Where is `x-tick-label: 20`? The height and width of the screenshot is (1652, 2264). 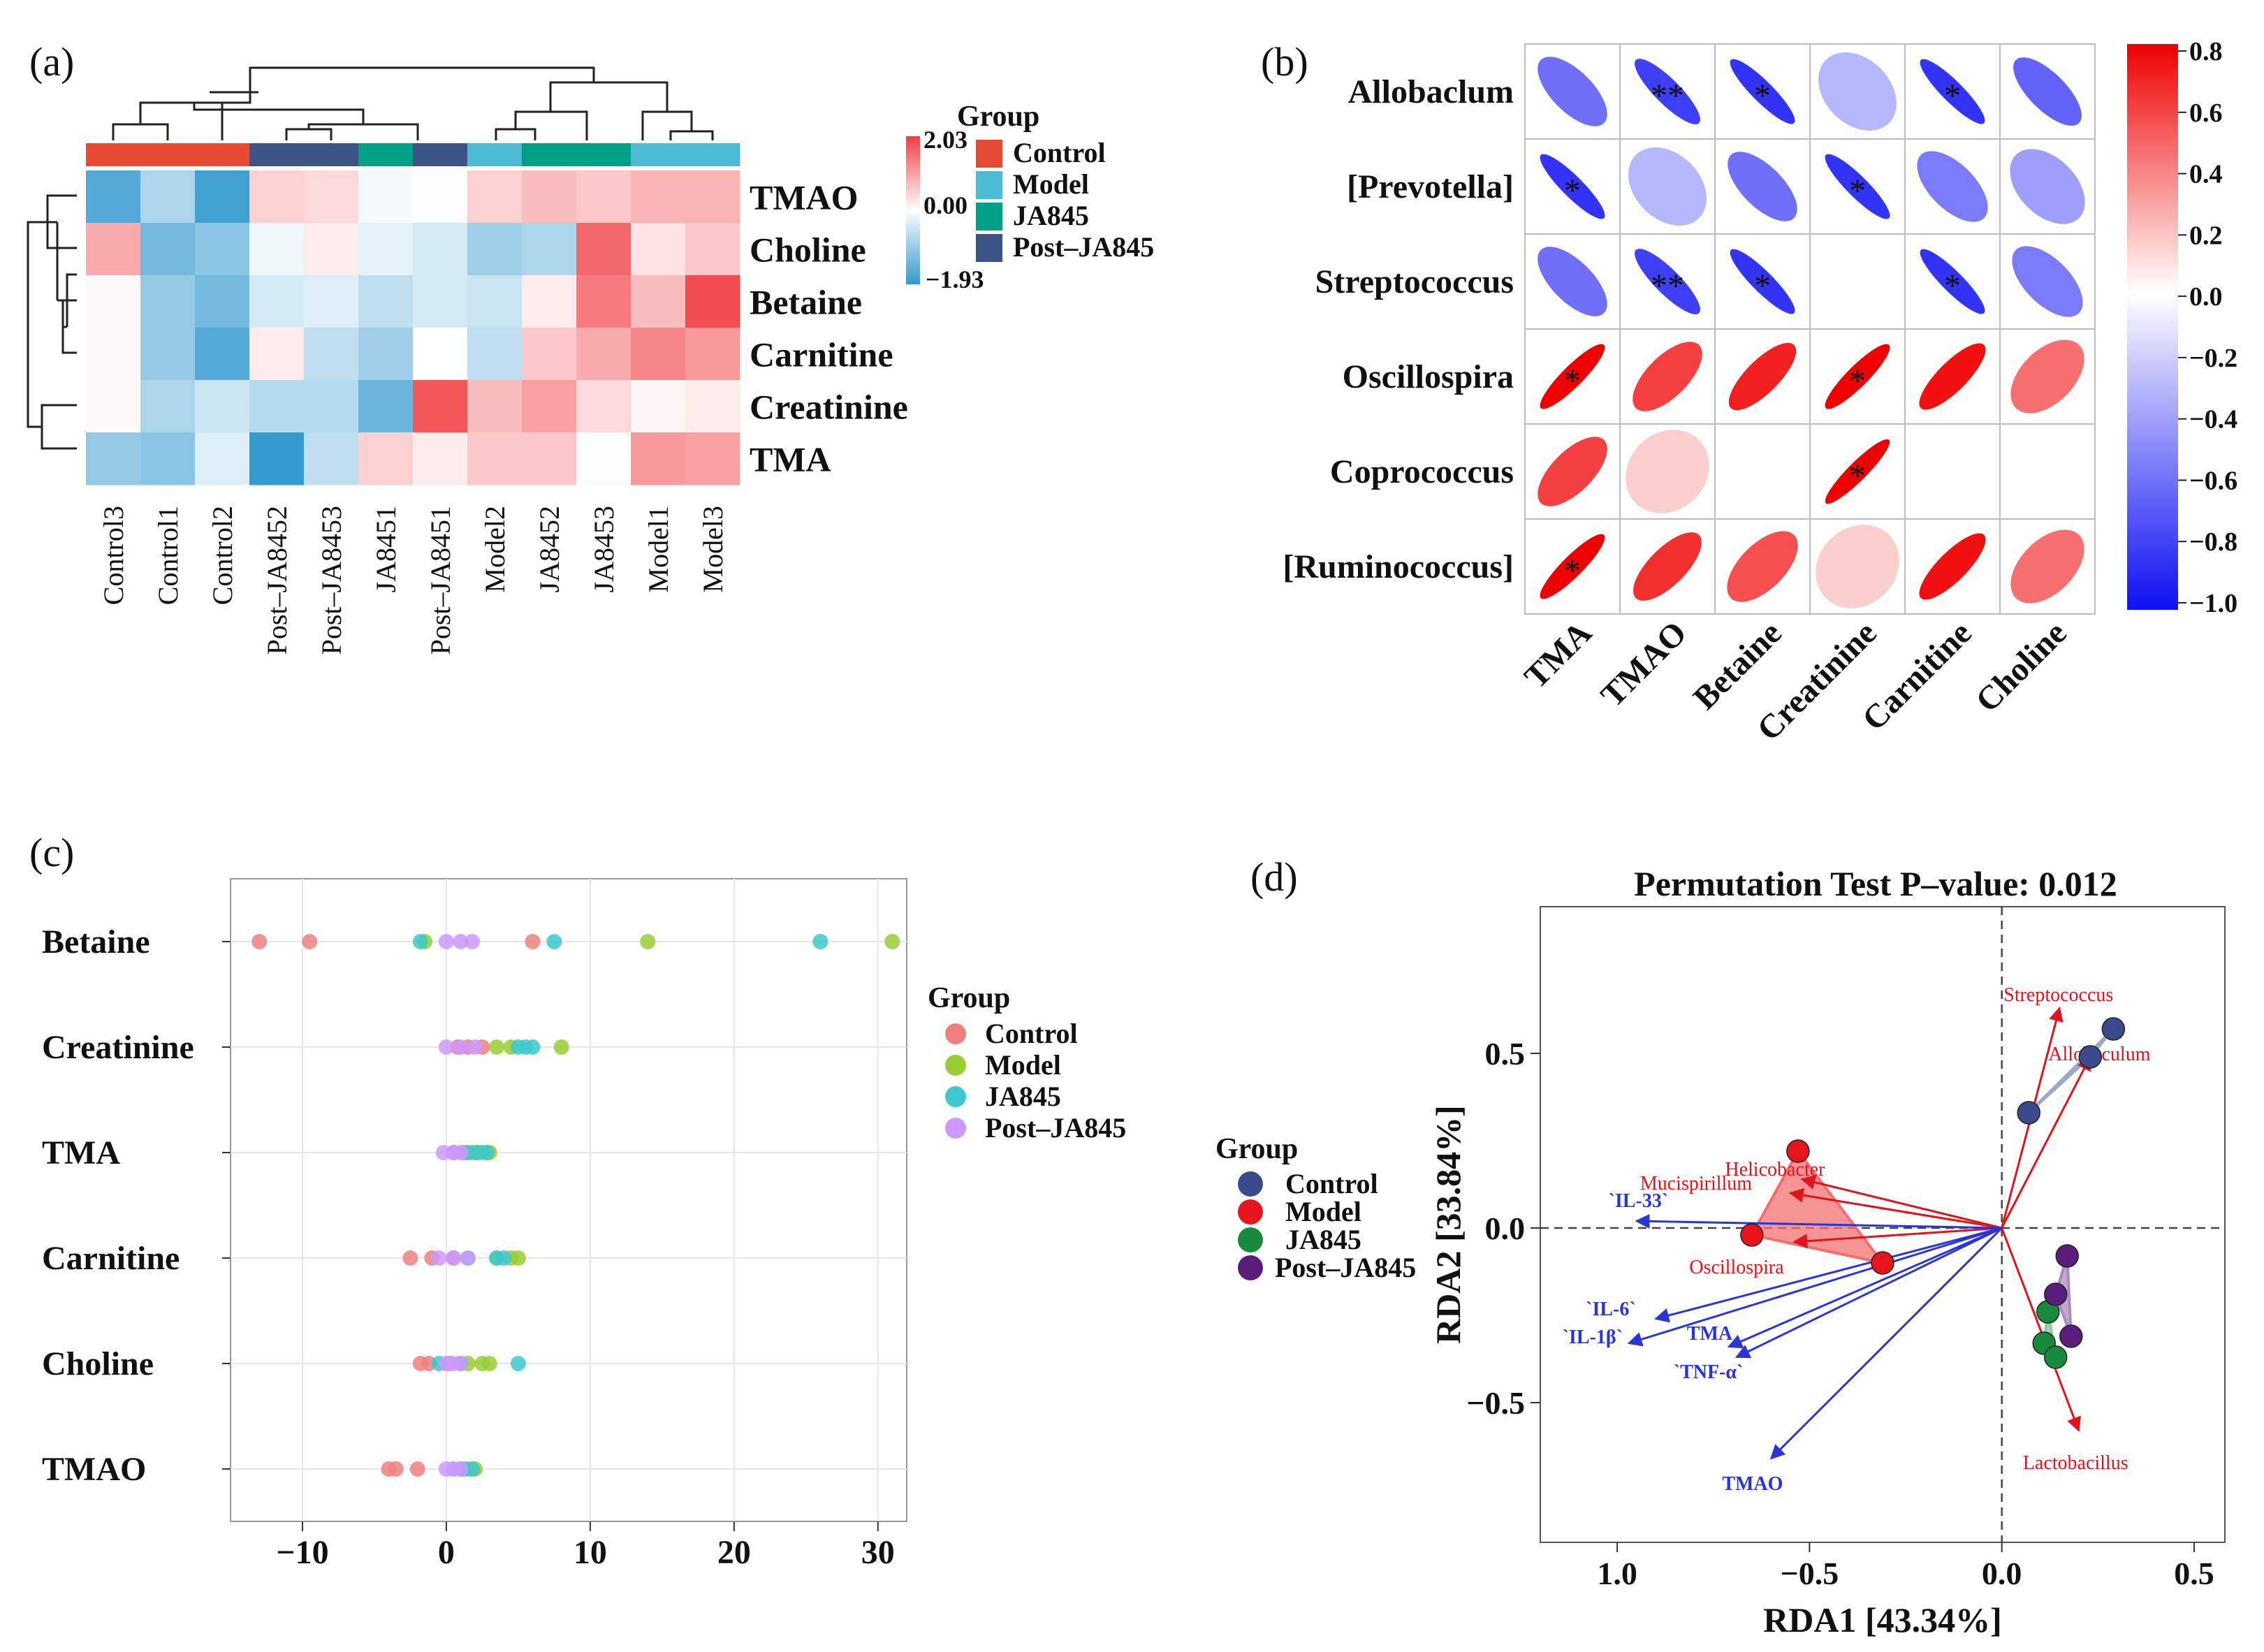 x-tick-label: 20 is located at coordinates (734, 1552).